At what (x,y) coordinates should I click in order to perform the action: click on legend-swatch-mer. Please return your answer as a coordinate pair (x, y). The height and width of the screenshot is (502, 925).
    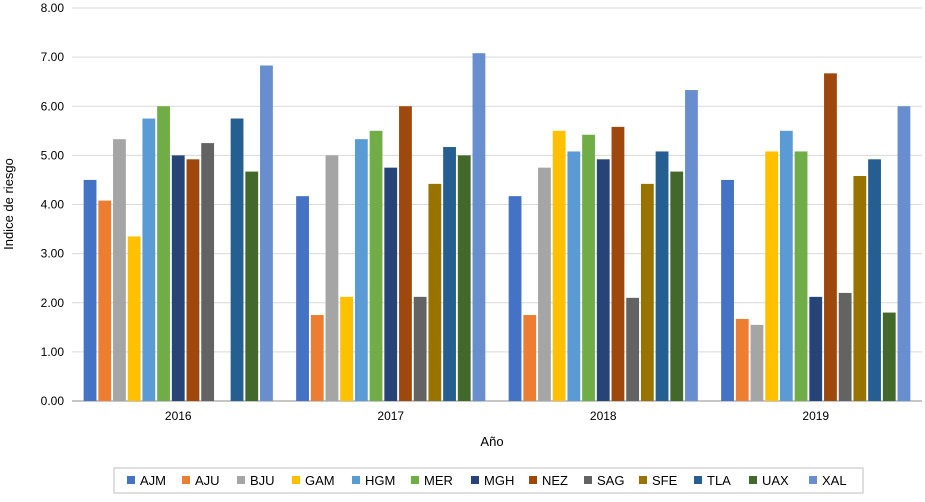
    Looking at the image, I should click on (415, 480).